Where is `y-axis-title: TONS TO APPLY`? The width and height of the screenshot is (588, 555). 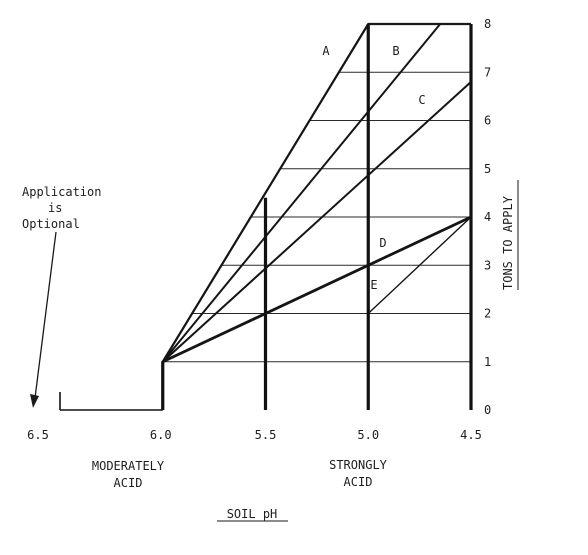 y-axis-title: TONS TO APPLY is located at coordinates (508, 242).